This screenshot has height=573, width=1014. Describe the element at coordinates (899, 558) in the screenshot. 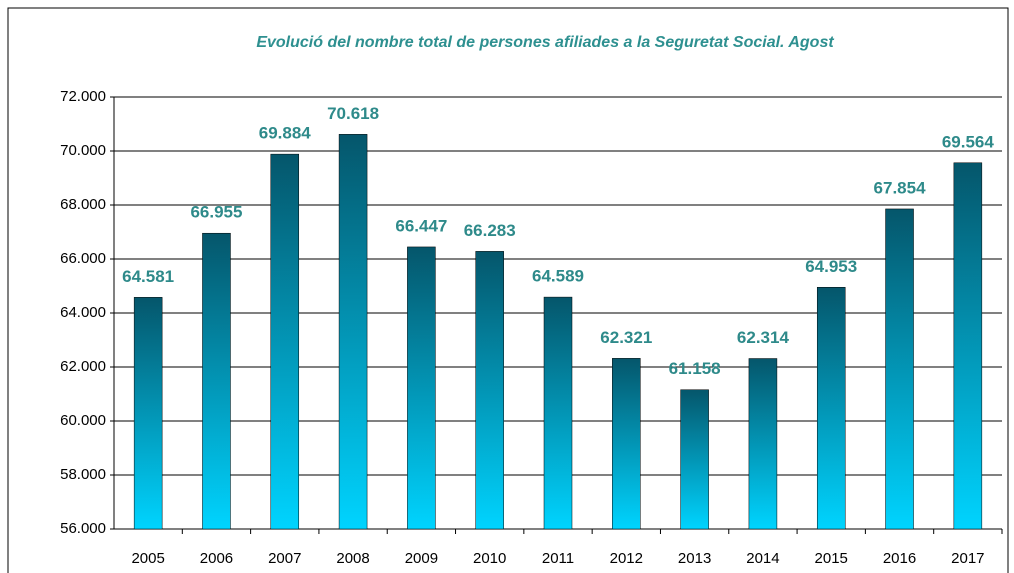

I see `x-tick-label: 2016` at that location.